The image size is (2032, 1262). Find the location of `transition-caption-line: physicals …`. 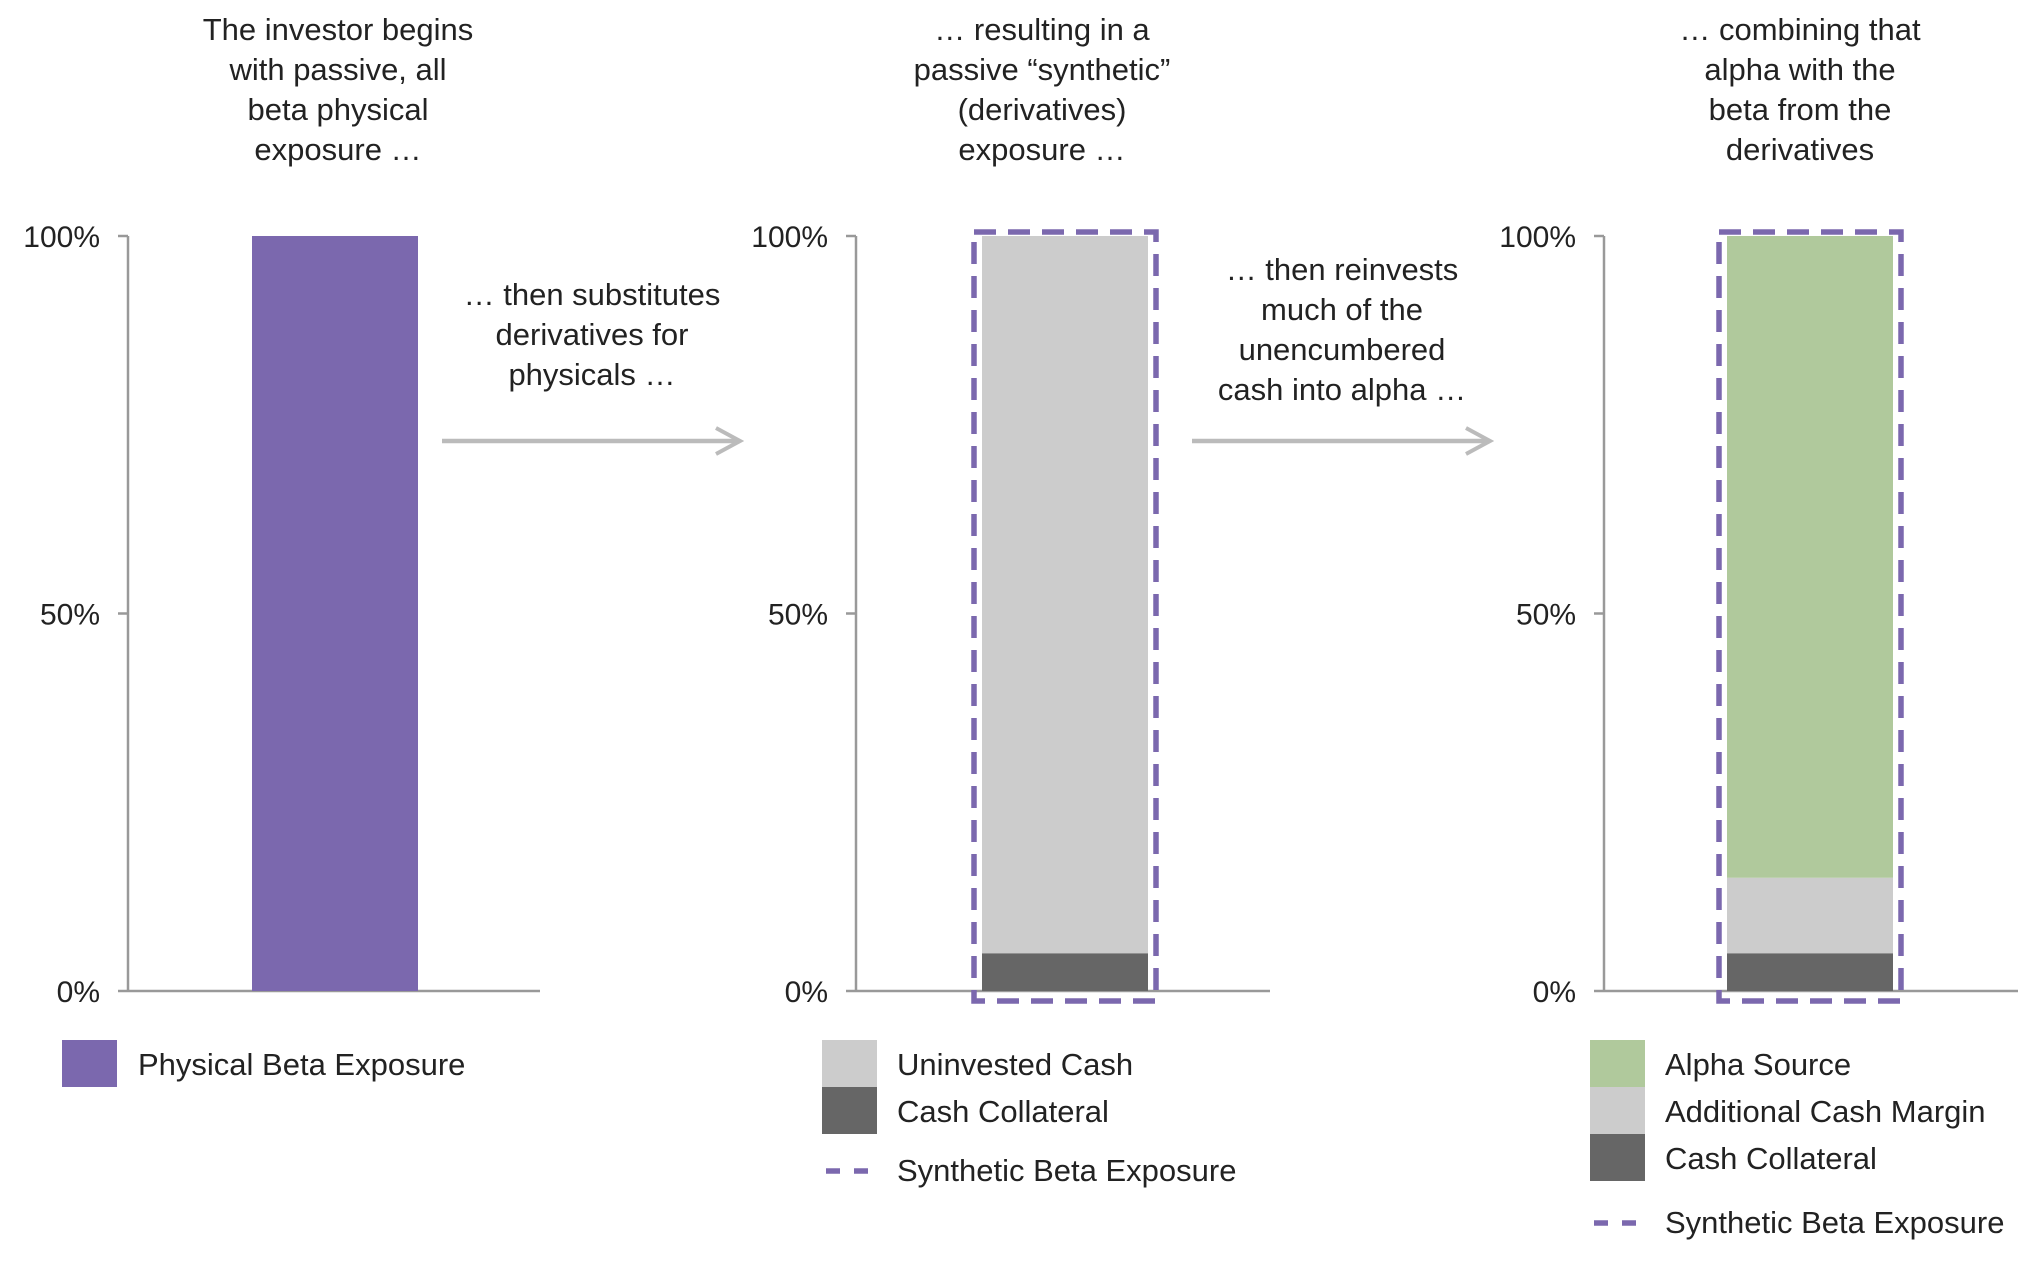

transition-caption-line: physicals … is located at coordinates (591, 374).